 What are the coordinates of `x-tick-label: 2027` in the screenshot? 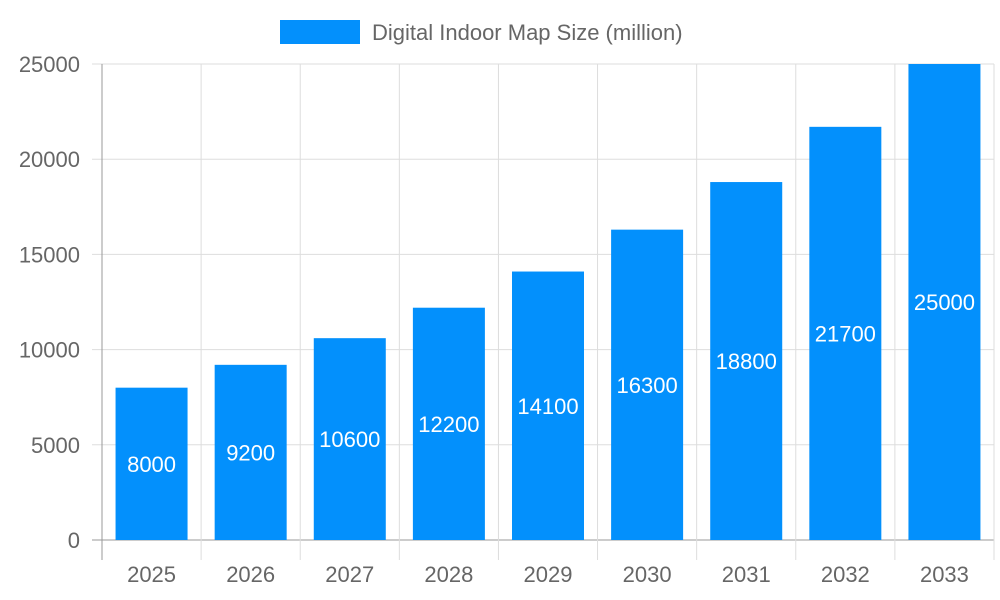 It's located at (349, 574).